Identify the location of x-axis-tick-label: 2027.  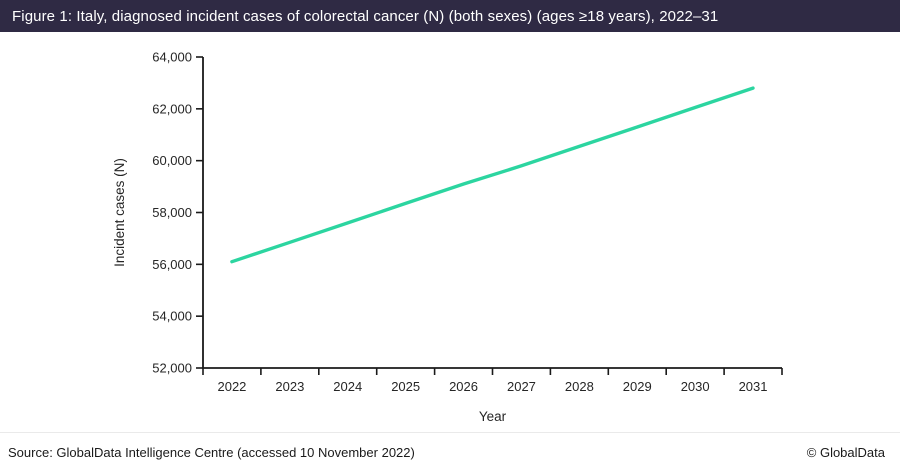
(521, 386).